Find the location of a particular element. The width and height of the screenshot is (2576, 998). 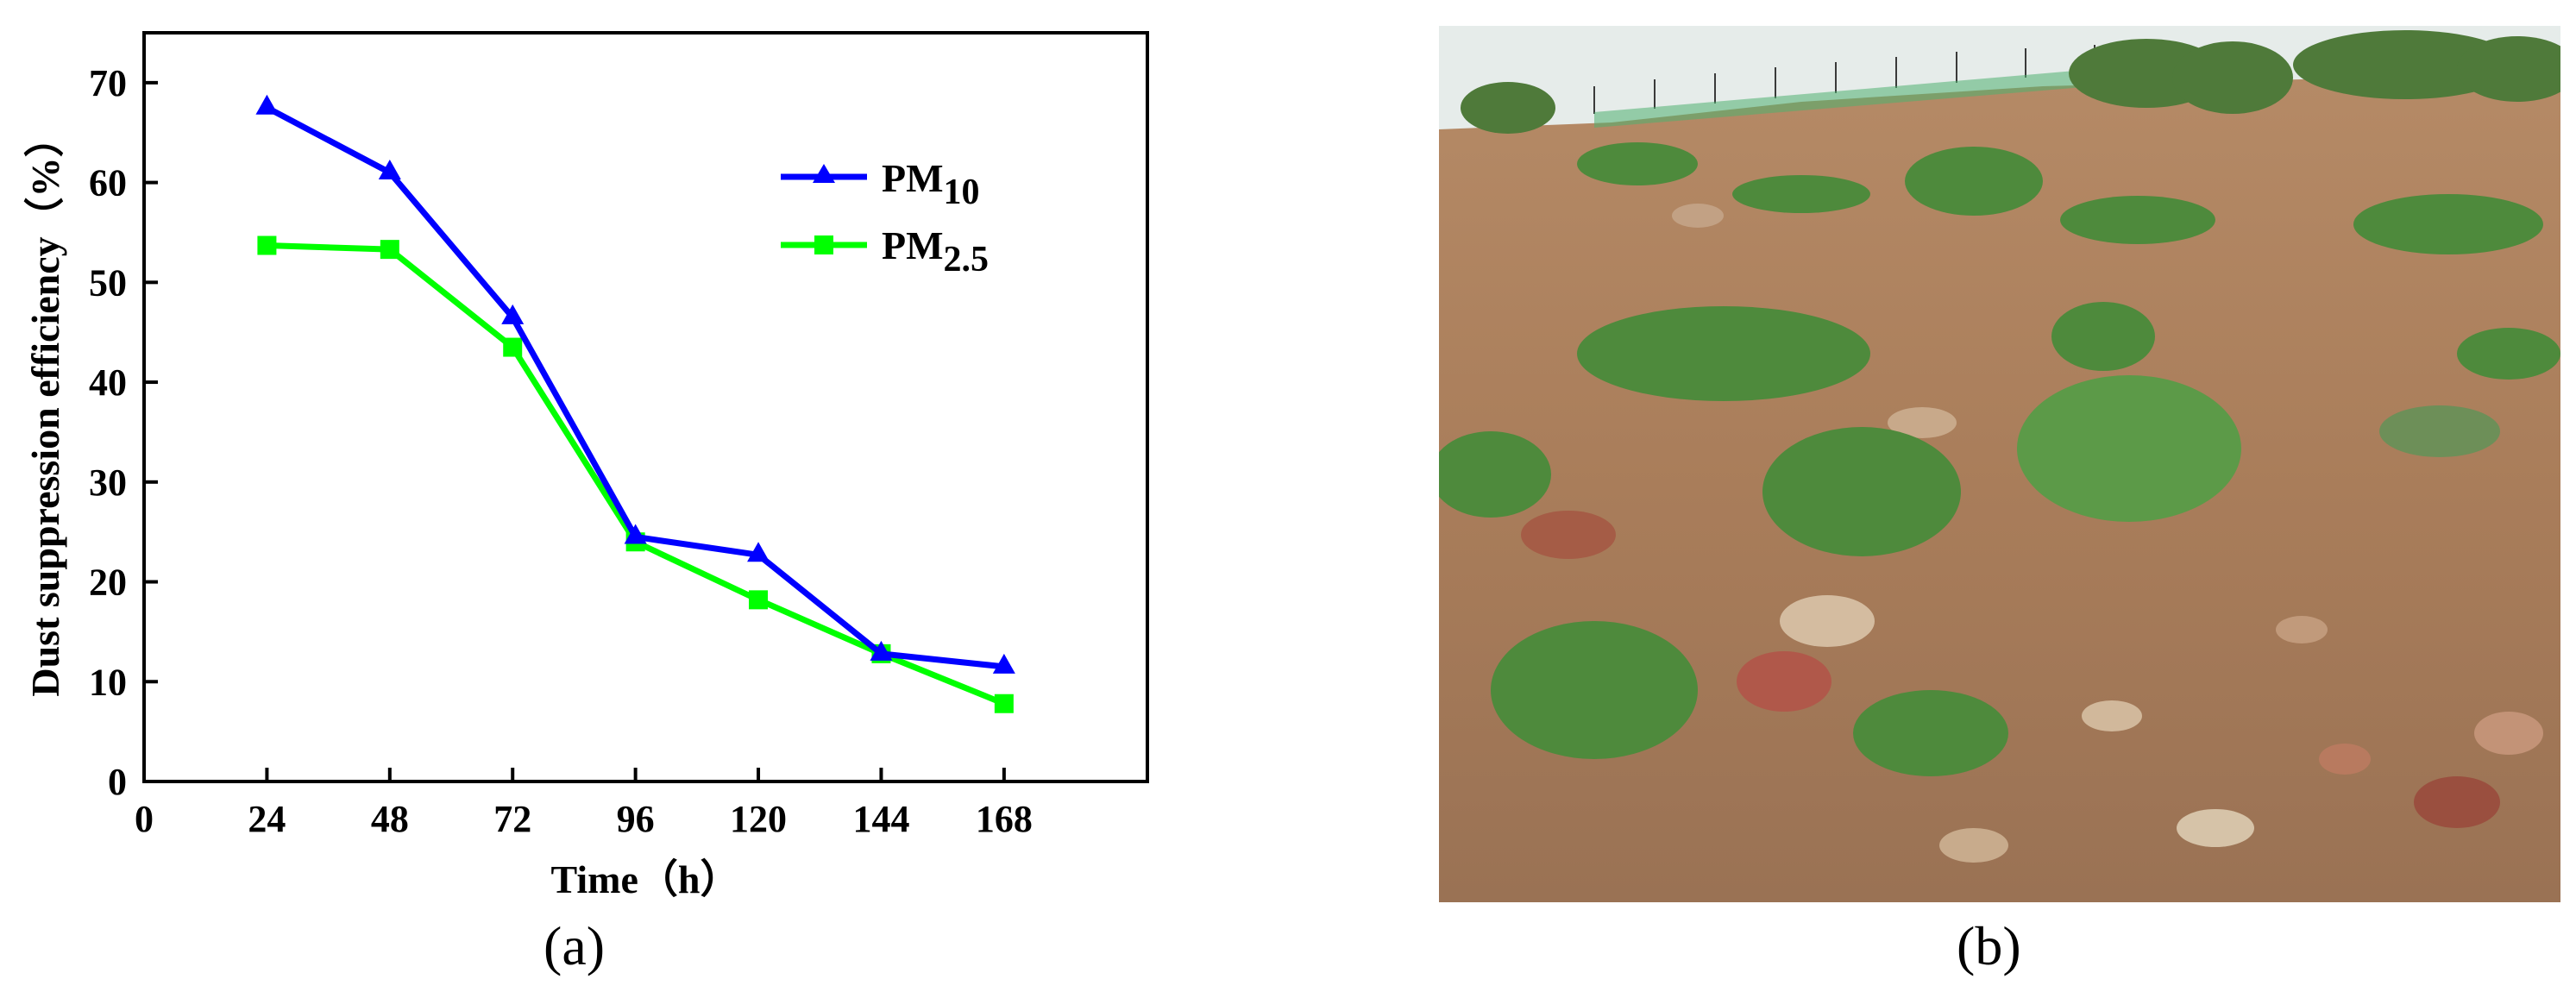

caption-a: (a) is located at coordinates (574, 946).